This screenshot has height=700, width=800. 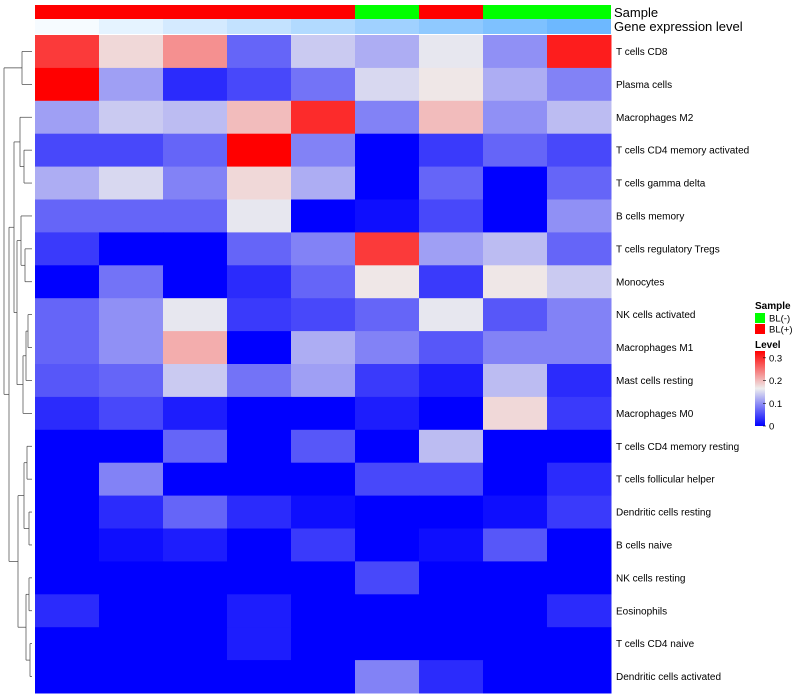 I want to click on row-label: Eosinophils, so click(x=641, y=611).